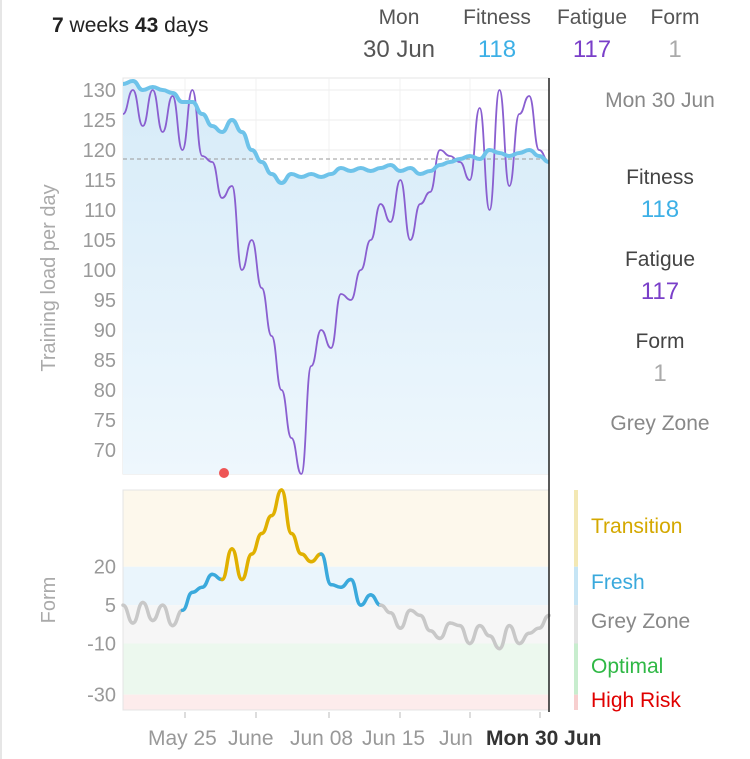 The width and height of the screenshot is (750, 759). I want to click on sidebar-form-label: Form, so click(660, 341).